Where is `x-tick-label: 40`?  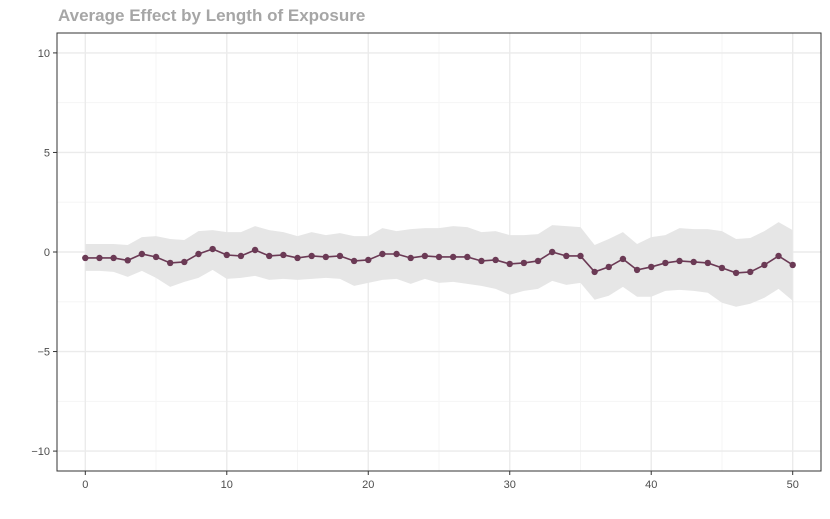 x-tick-label: 40 is located at coordinates (651, 485).